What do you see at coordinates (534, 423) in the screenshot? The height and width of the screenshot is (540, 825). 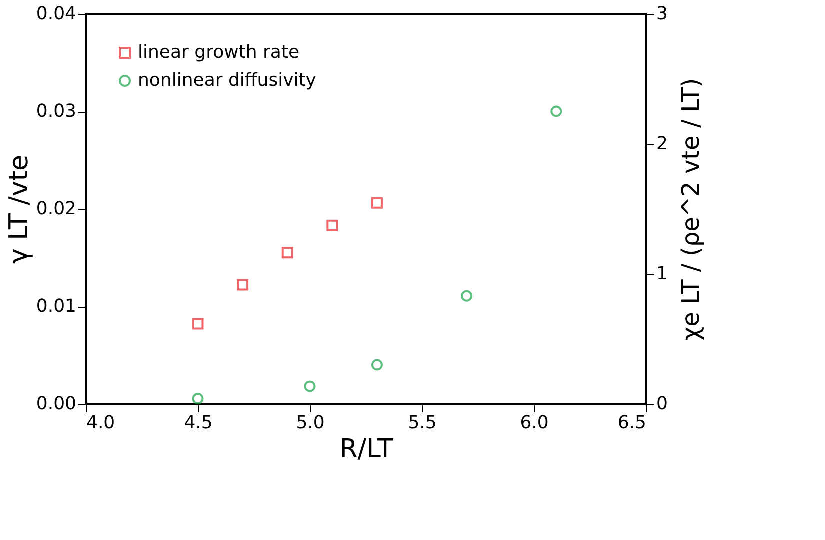 I see `x-tick-label: 6.0` at bounding box center [534, 423].